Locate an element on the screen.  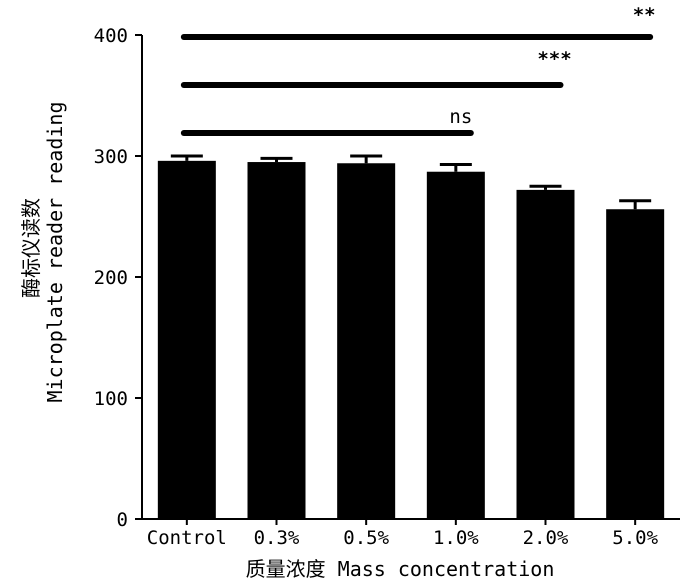
significance-label: ** is located at coordinates (644, 15).